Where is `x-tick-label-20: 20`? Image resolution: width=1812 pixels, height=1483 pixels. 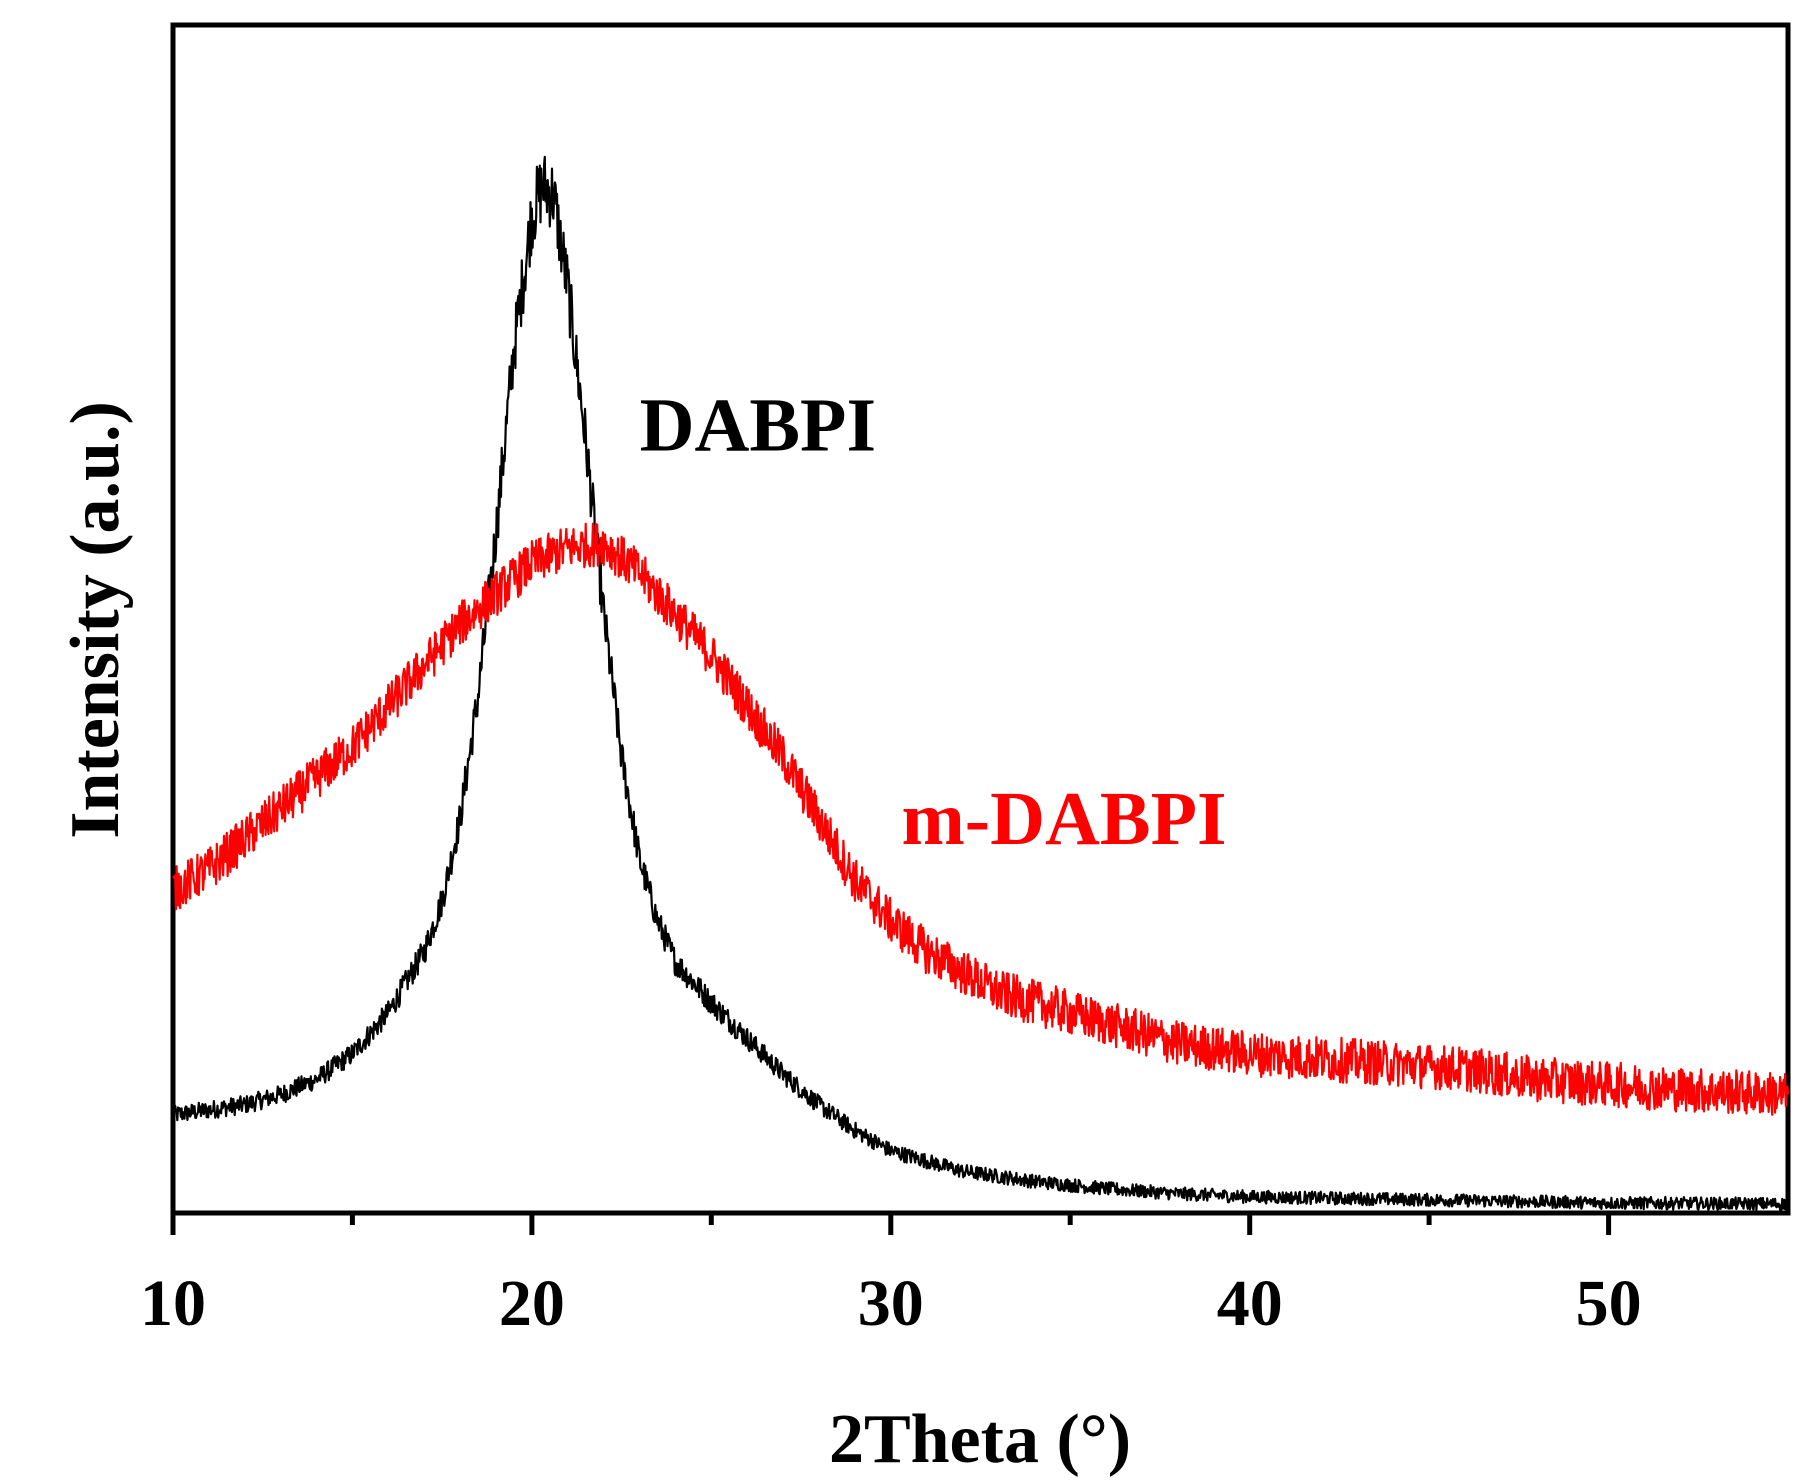 x-tick-label-20: 20 is located at coordinates (532, 1303).